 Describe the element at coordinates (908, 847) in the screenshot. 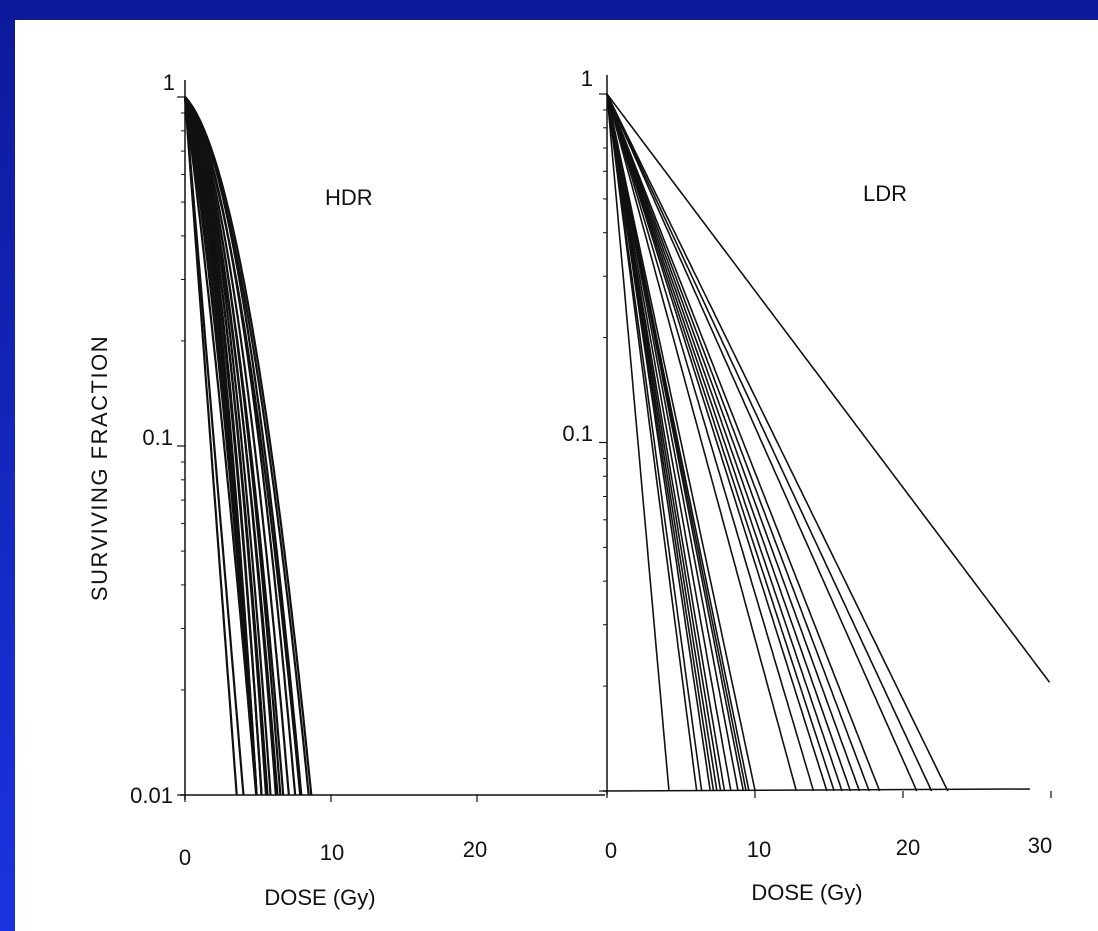

I see `ldr-x-tick-label: 20` at that location.